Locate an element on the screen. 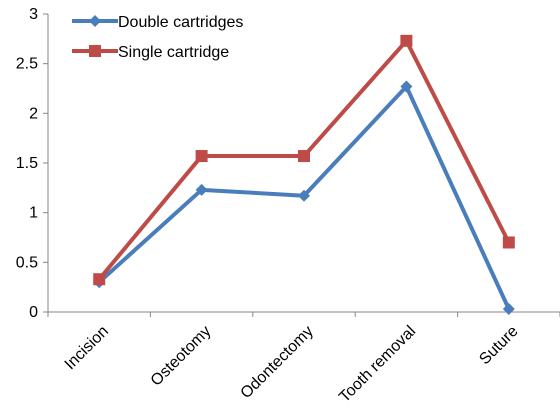 This screenshot has width=560, height=414. x-tick-label: Osteotomy is located at coordinates (181, 356).